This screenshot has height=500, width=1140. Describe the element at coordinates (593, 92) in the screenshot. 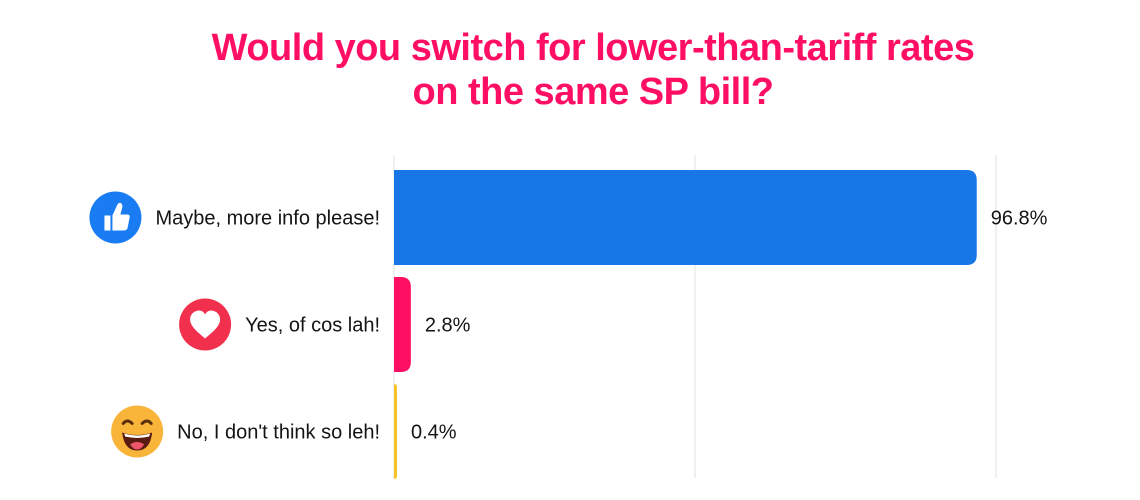

I see `chart-title-line-2: on the same SP bill?` at that location.